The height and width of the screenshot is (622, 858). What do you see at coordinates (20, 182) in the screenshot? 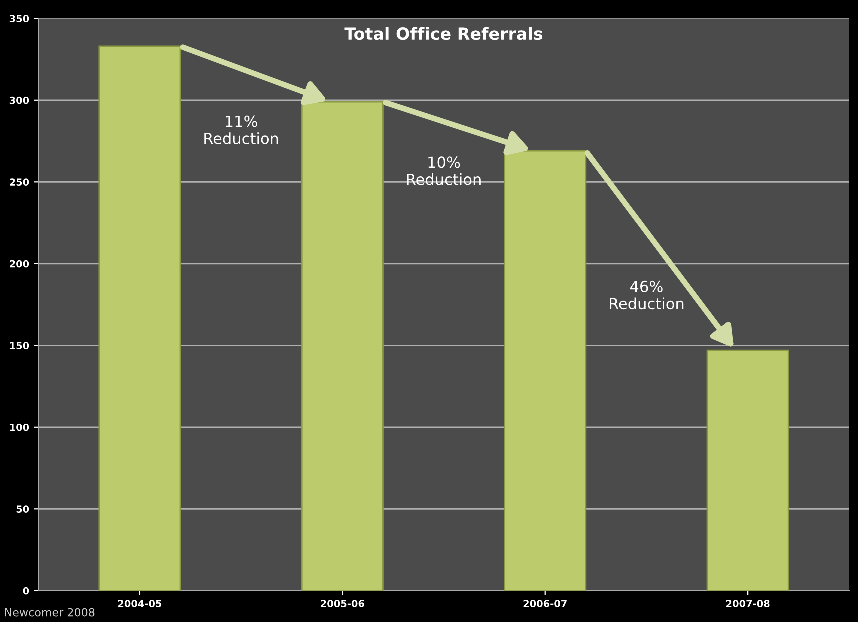
I see `y-tick-label: 250` at bounding box center [20, 182].